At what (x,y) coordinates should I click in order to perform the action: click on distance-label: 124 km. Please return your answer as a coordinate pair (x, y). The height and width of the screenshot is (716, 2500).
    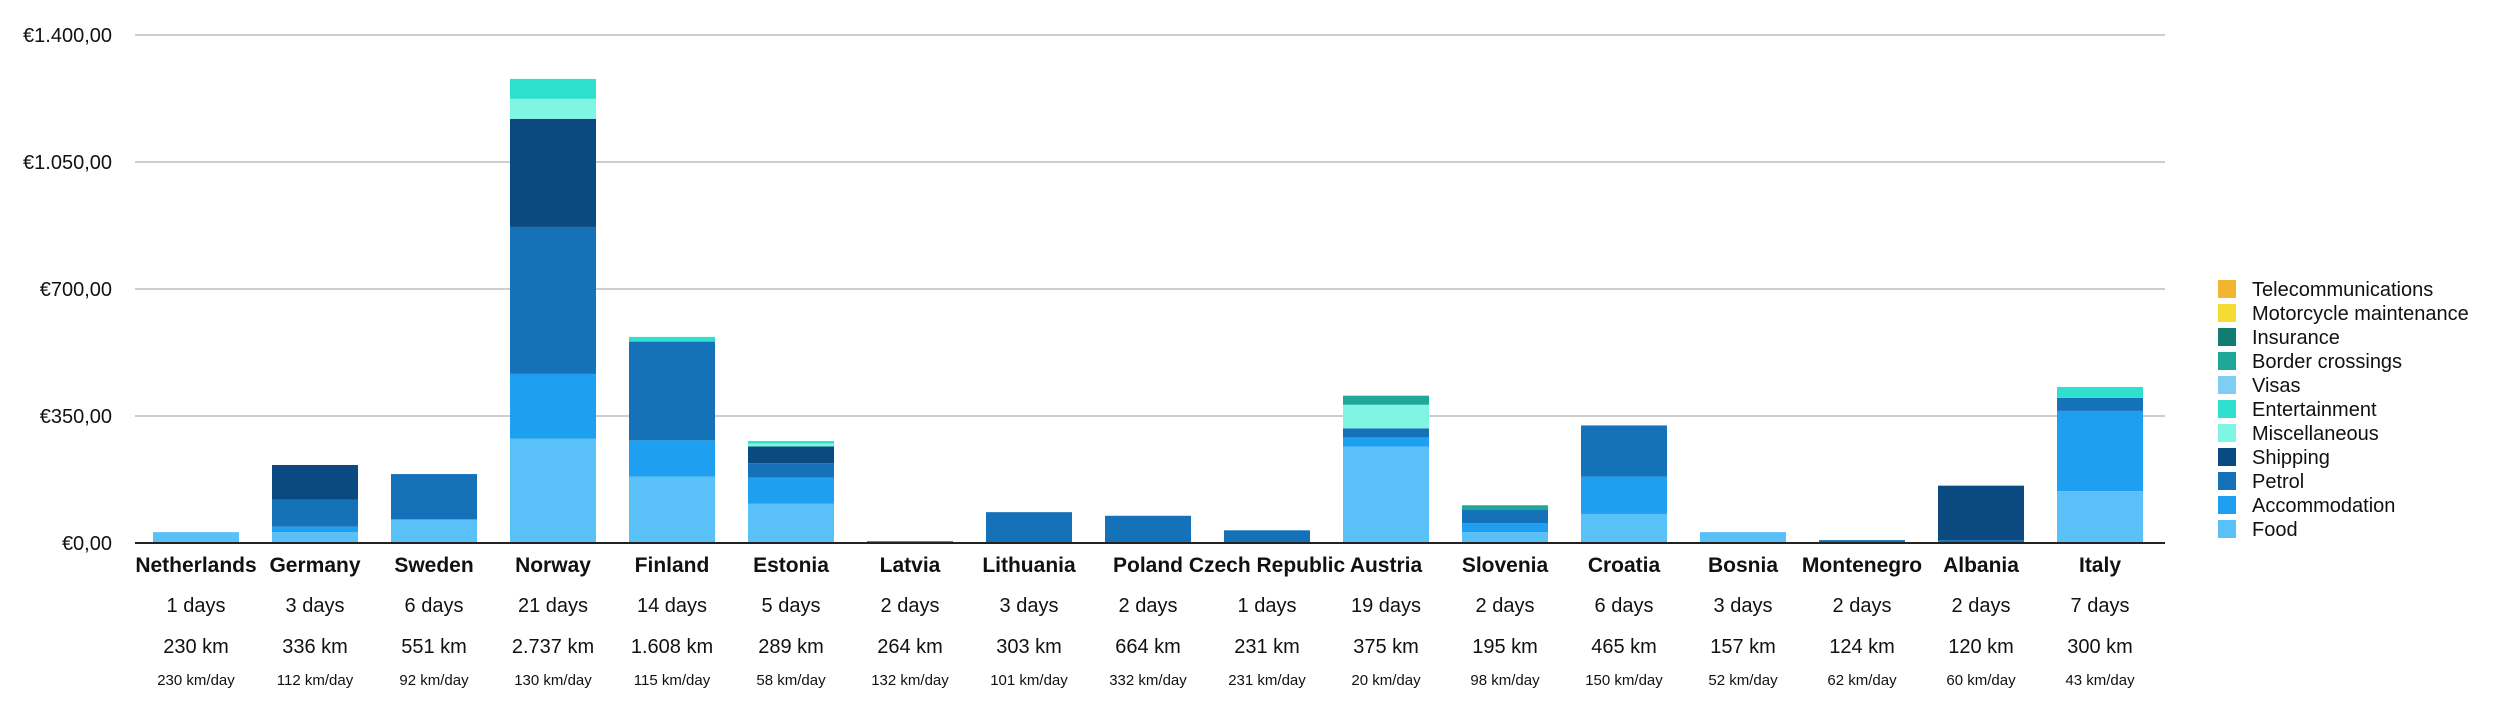
    Looking at the image, I should click on (1862, 647).